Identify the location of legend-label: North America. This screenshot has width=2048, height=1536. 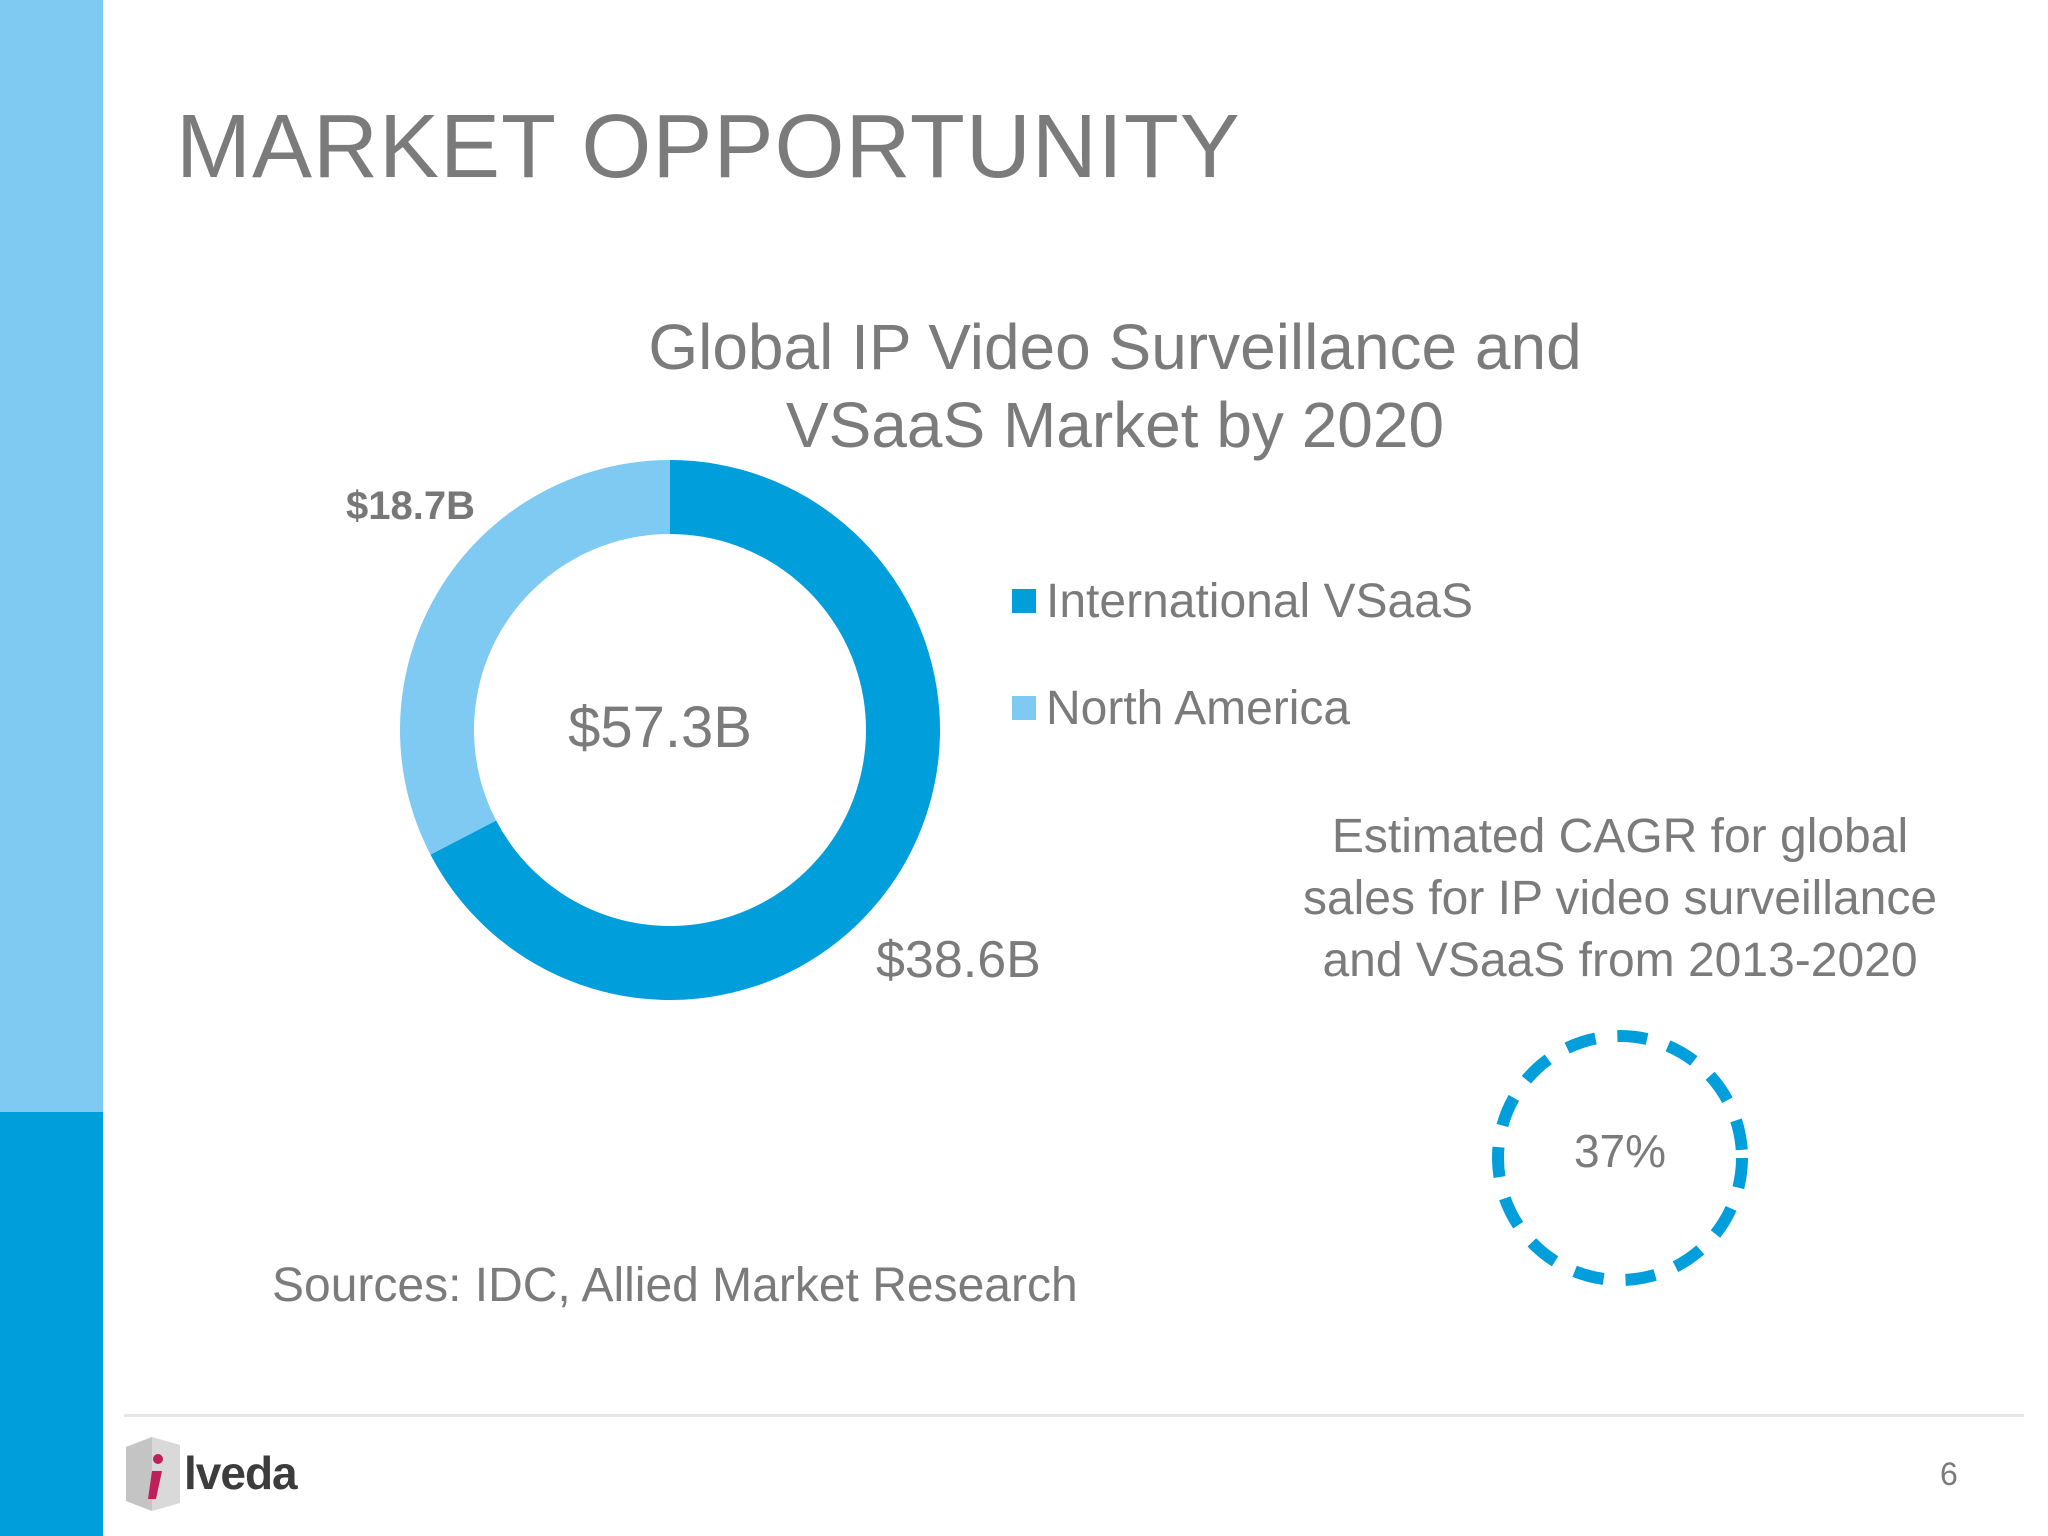
(1198, 708).